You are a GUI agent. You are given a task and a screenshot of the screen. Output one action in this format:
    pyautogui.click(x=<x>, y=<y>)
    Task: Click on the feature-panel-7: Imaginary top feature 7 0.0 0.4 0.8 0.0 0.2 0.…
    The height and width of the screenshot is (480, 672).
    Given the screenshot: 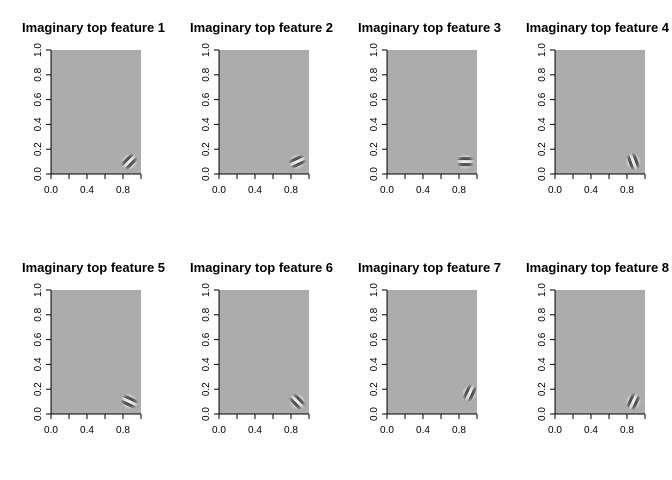 What is the action you would take?
    pyautogui.click(x=429, y=348)
    